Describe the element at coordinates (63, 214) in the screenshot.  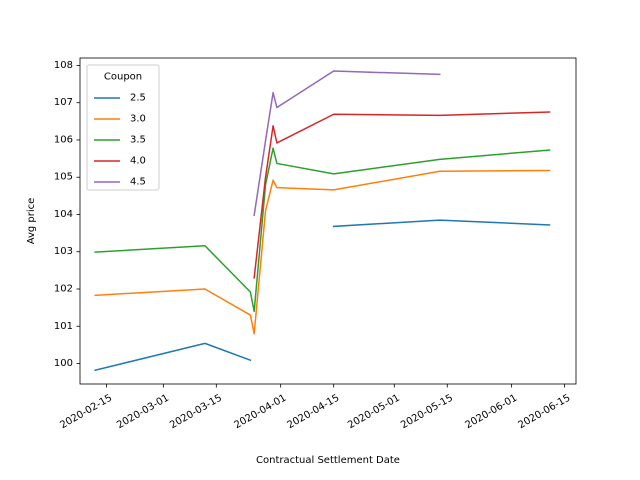
I see `y-tick-label: 104` at that location.